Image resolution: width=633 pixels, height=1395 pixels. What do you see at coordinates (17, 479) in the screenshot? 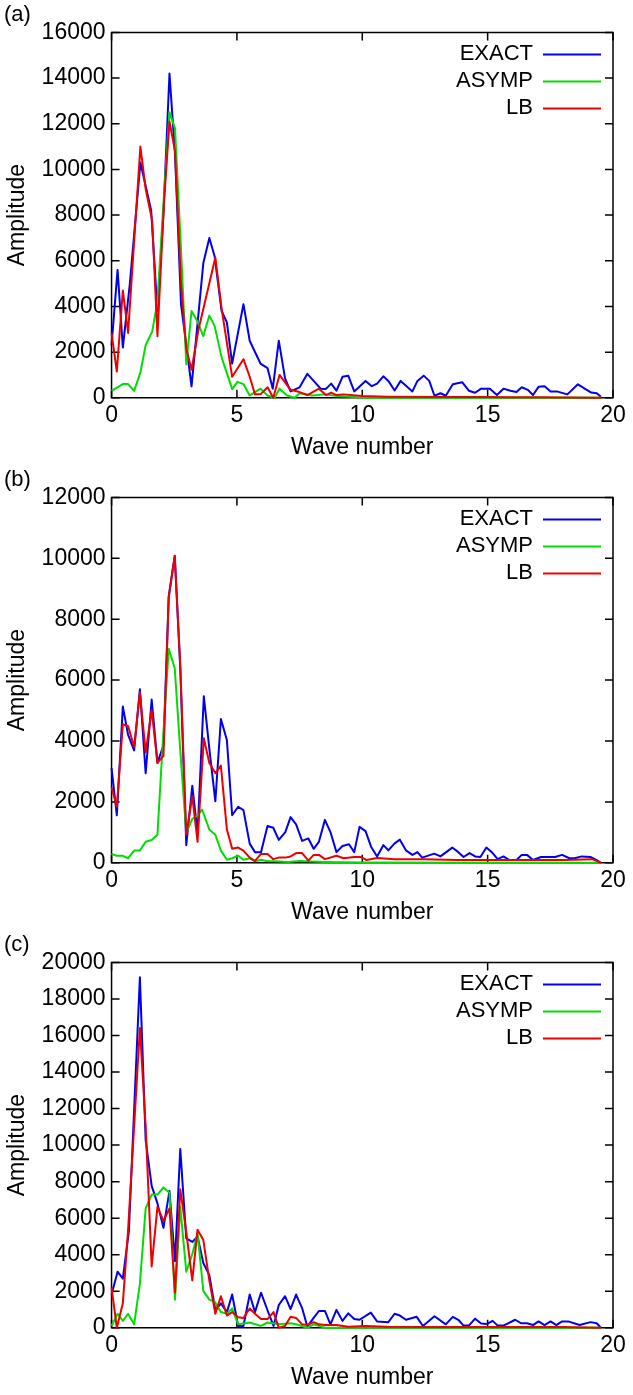
I see `chart-title: (b)` at bounding box center [17, 479].